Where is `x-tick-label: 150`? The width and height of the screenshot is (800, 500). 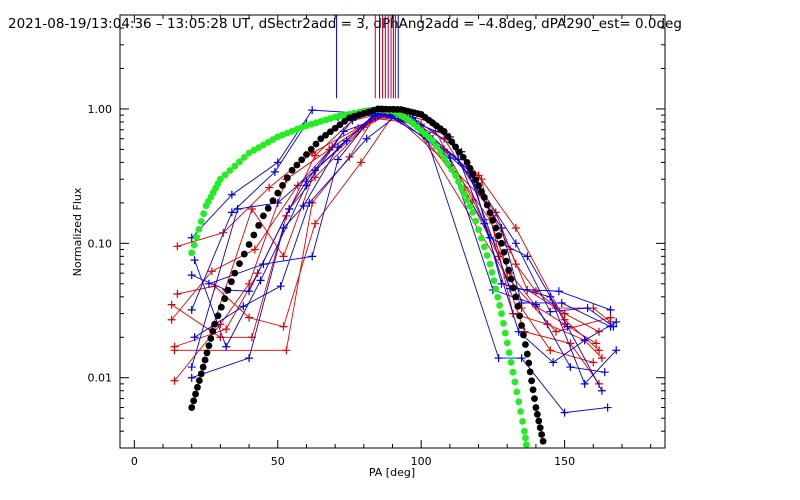 x-tick-label: 150 is located at coordinates (564, 461).